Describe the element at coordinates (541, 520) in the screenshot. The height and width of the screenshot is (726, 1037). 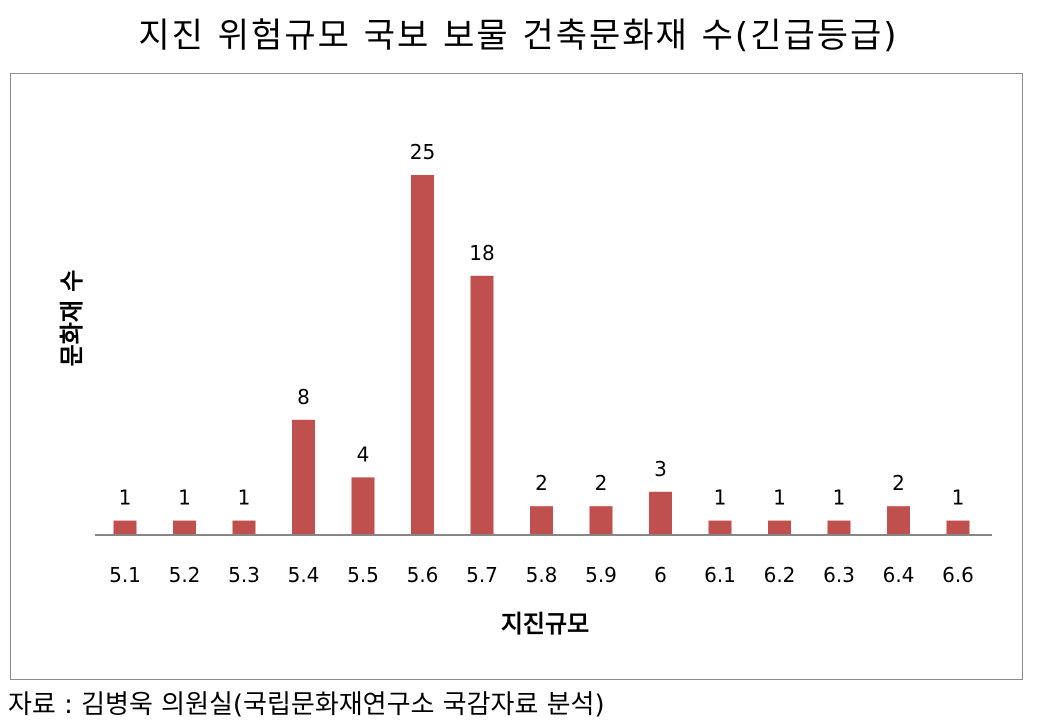
I see `bar-5.8` at that location.